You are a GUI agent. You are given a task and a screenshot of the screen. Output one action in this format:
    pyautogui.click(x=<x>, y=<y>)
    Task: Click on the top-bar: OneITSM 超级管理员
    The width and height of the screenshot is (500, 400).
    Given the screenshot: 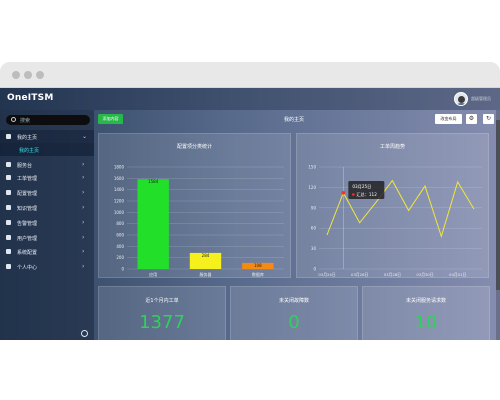 What is the action you would take?
    pyautogui.click(x=250, y=99)
    